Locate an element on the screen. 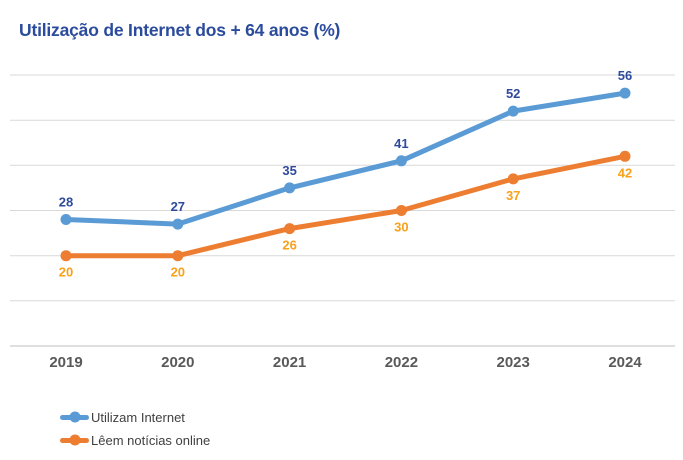 The image size is (683, 460). data-label: 28 is located at coordinates (66, 202).